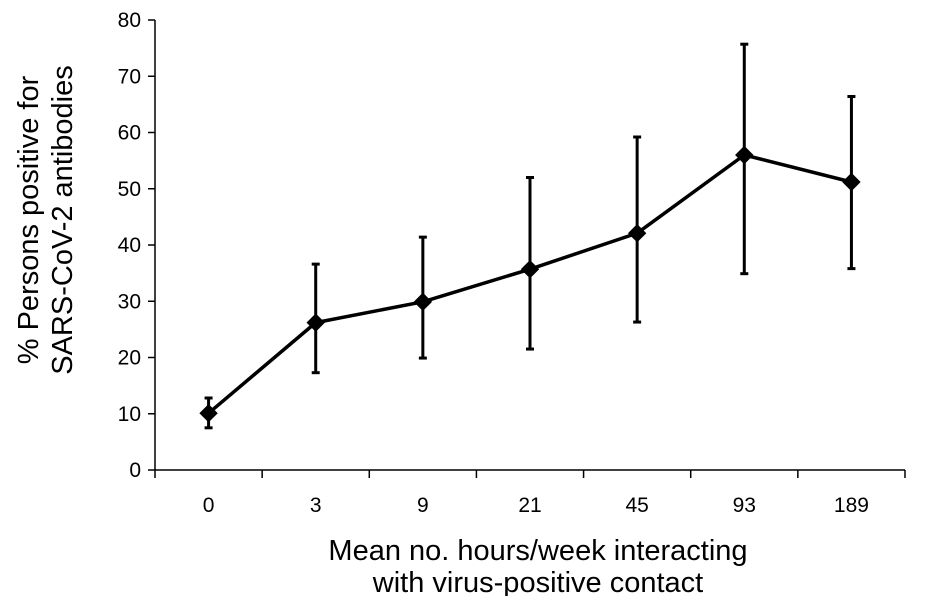 This screenshot has height=596, width=932. I want to click on y-axis: 0 10 20 30 40 50 60 70 80, so click(137, 245).